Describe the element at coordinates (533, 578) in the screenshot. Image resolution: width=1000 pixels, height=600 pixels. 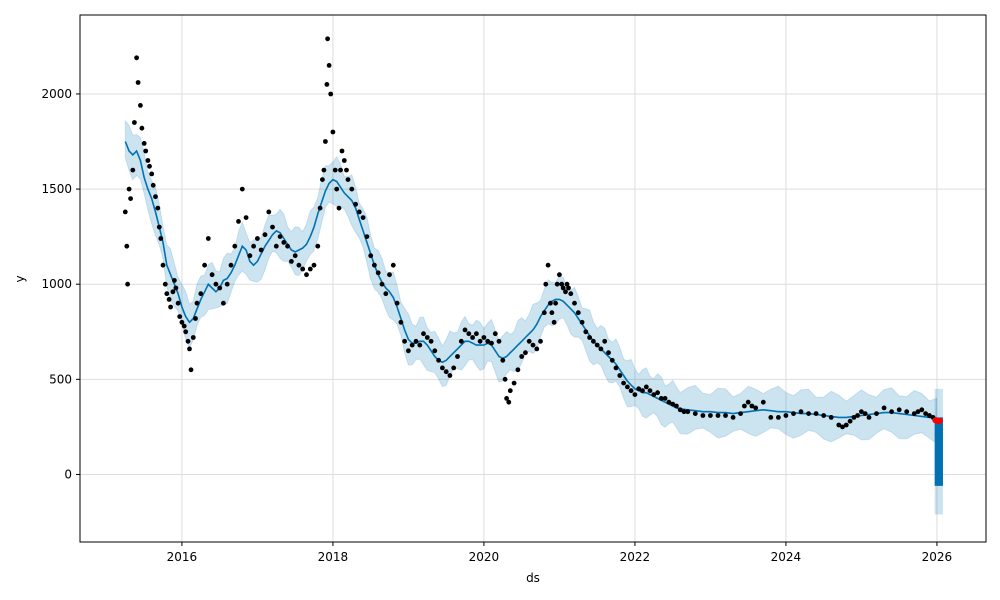
I see `x-axis-label: ds` at that location.